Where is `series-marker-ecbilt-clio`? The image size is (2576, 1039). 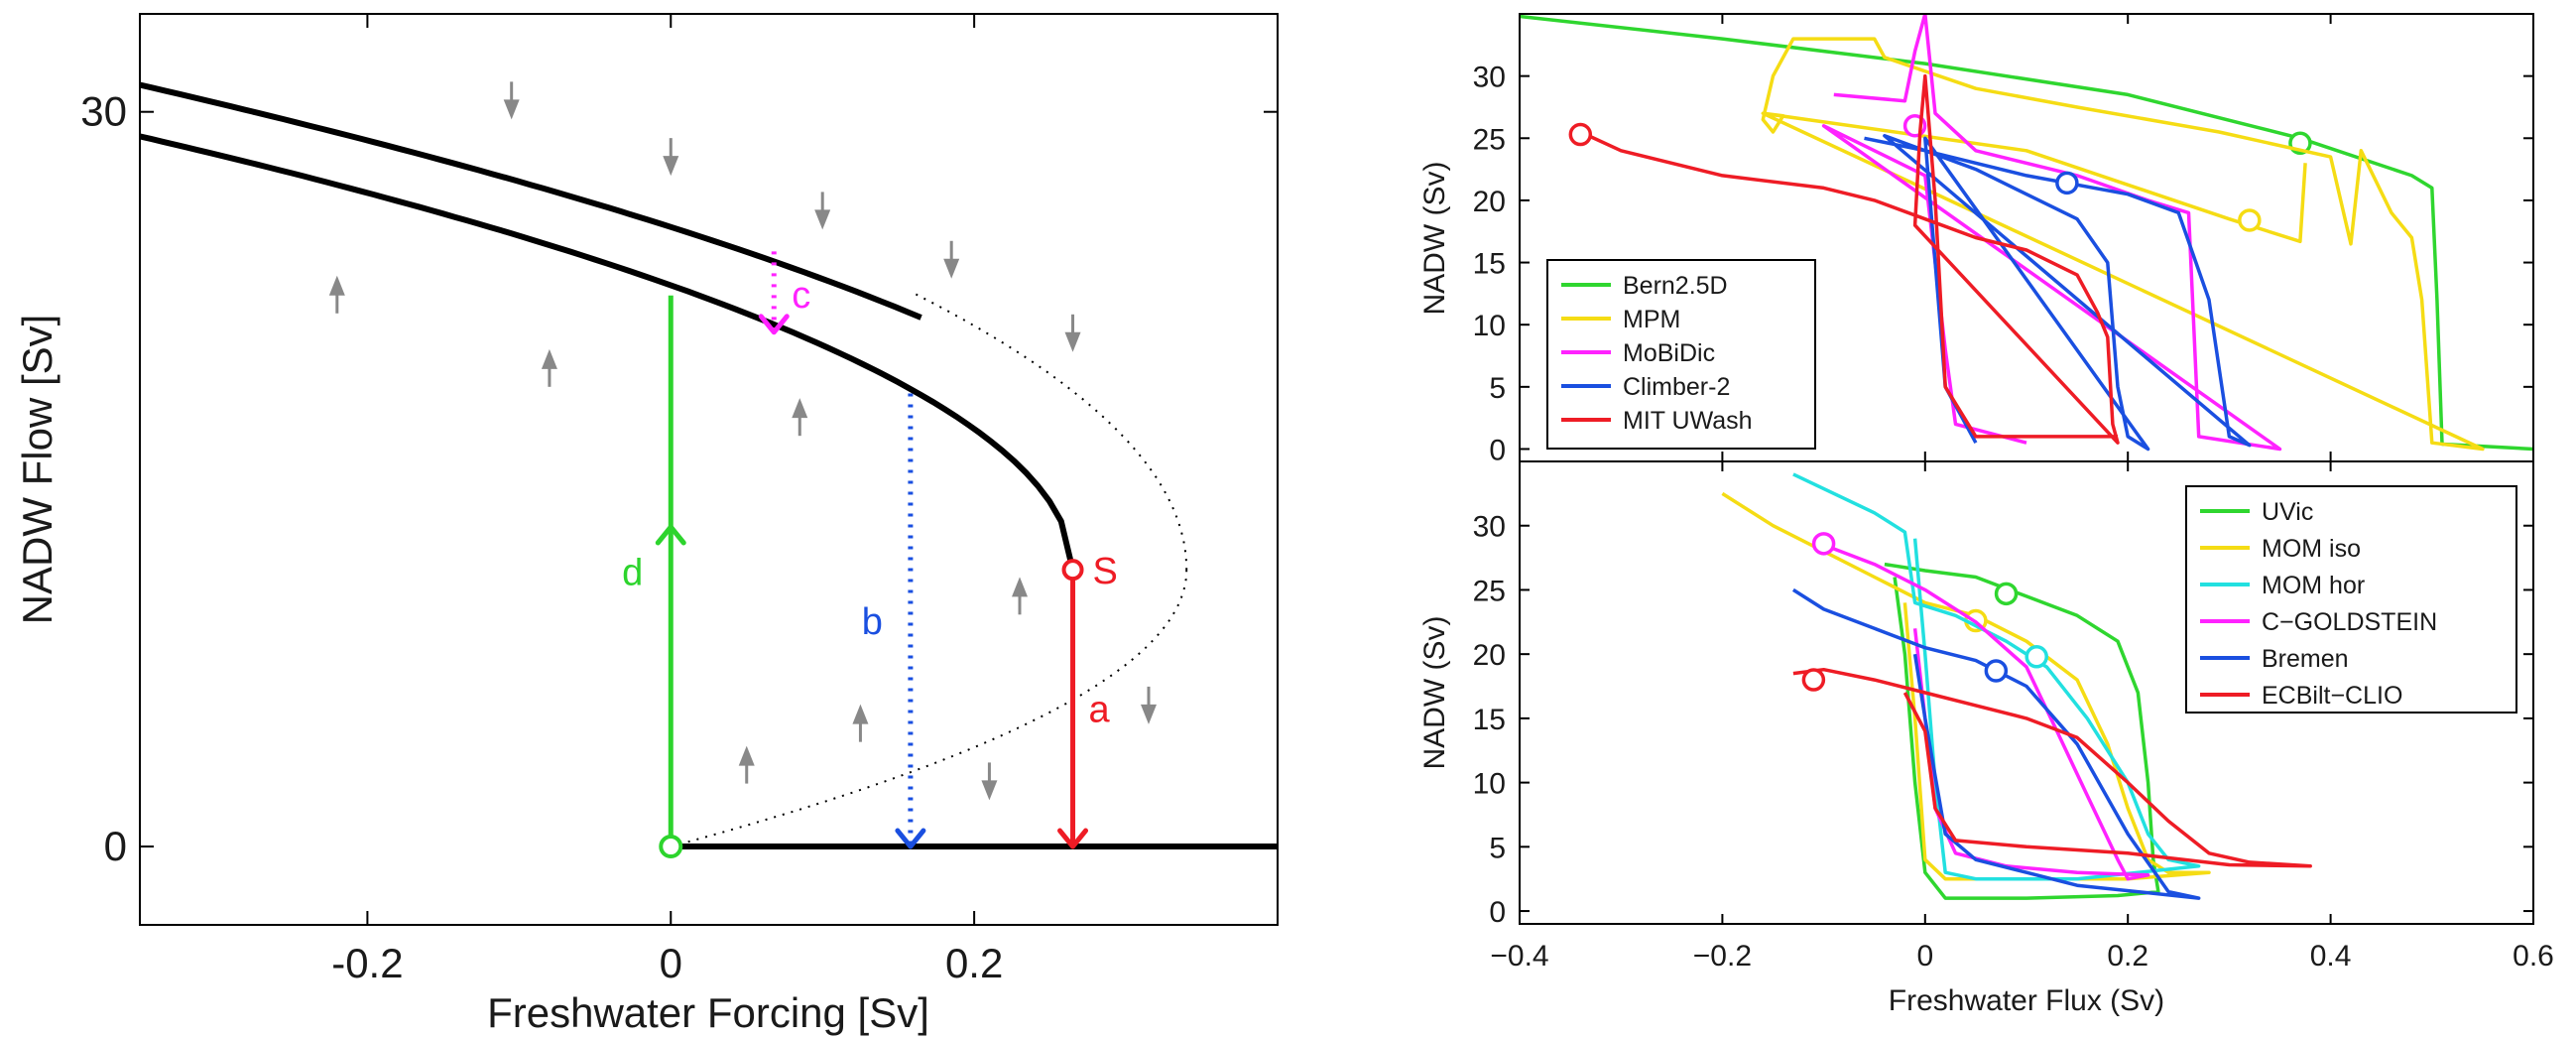
series-marker-ecbilt-clio is located at coordinates (1813, 680).